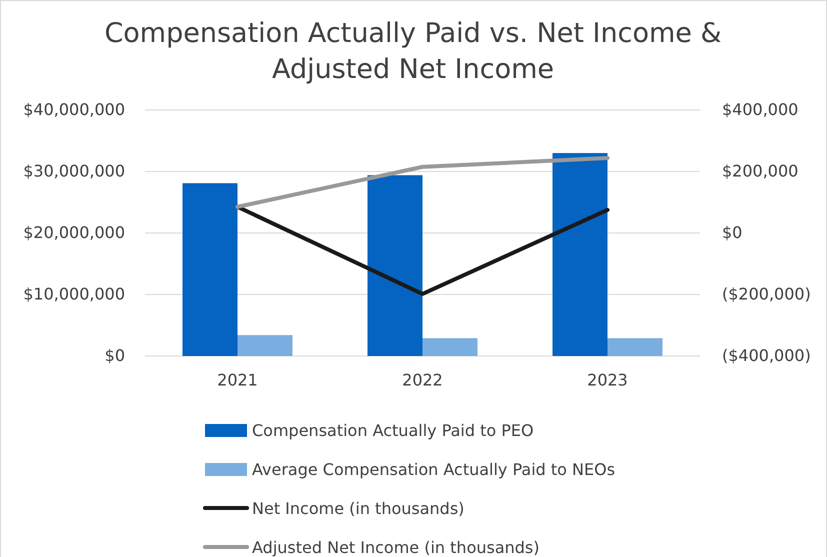  I want to click on chart-title: Compensation Actually Paid vs. Net Income & Adjusted Net Income, so click(413, 51).